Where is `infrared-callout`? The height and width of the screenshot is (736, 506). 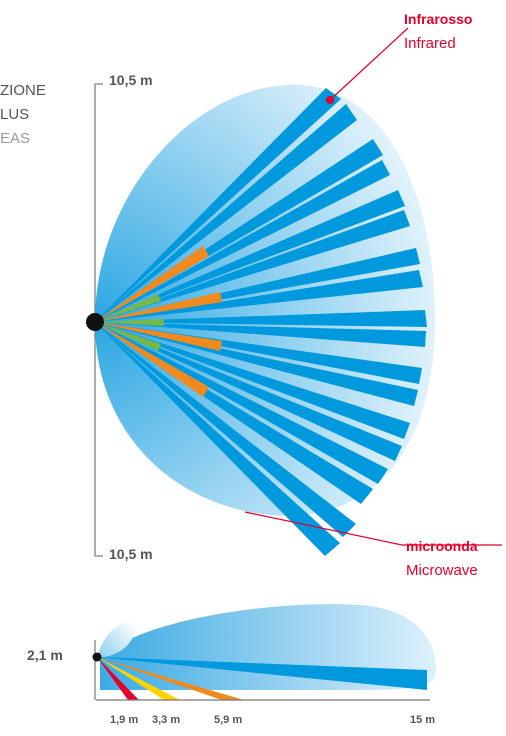 infrared-callout is located at coordinates (367, 65).